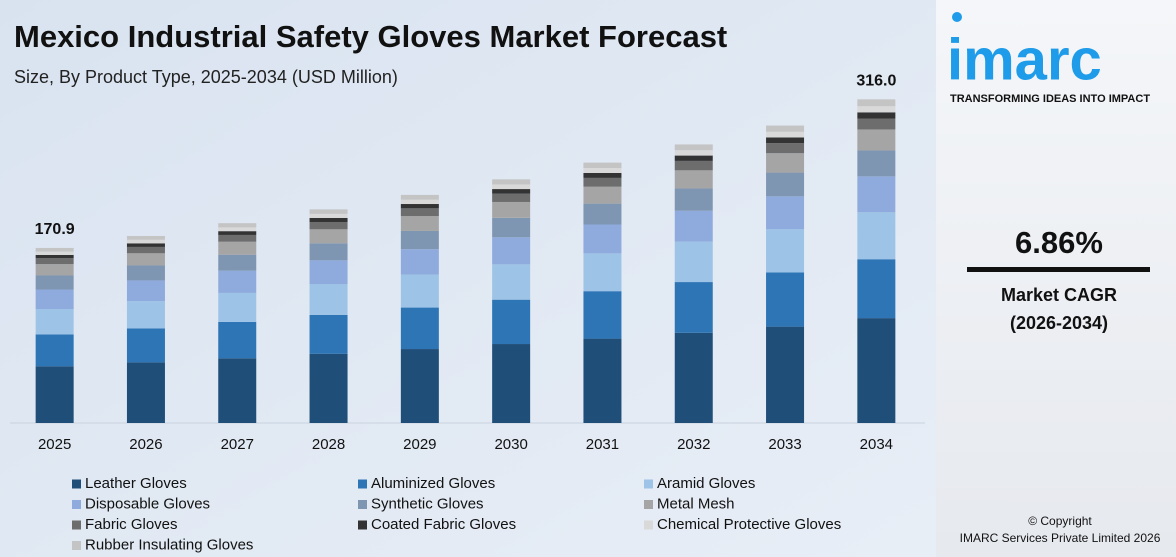 This screenshot has height=557, width=1176. Describe the element at coordinates (749, 524) in the screenshot. I see `legend-label: Chemical Protective Gloves` at that location.